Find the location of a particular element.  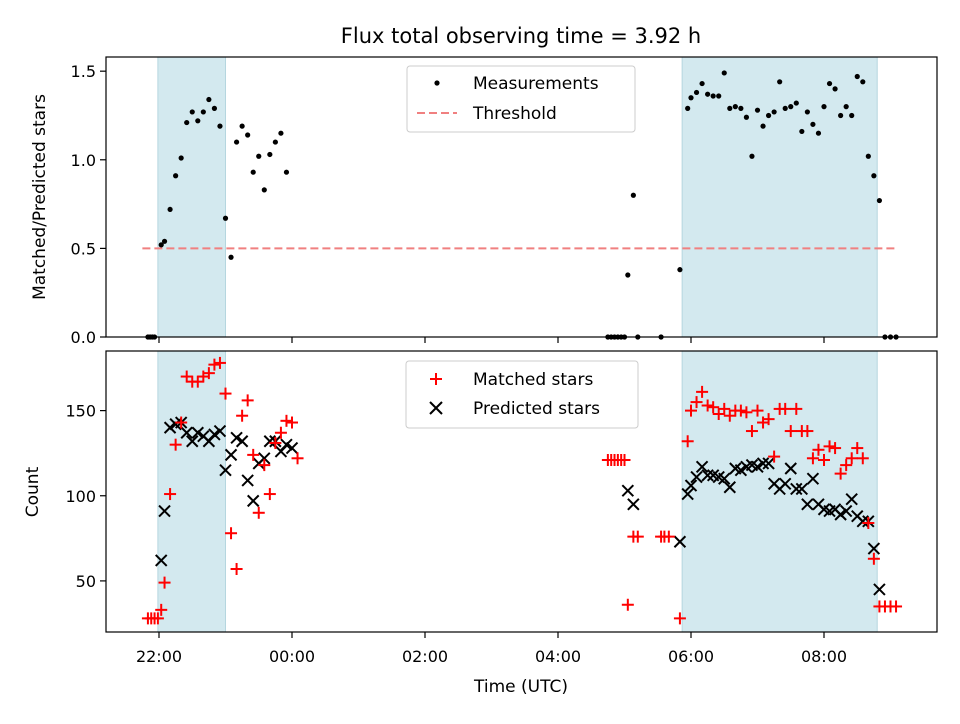

y-tick-label: 0.0 is located at coordinates (83, 337).